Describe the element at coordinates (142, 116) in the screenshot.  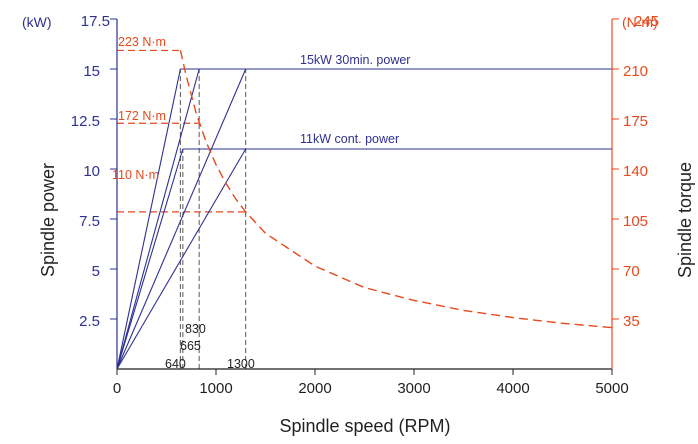
I see `torque-172-label: 172 N·m` at that location.